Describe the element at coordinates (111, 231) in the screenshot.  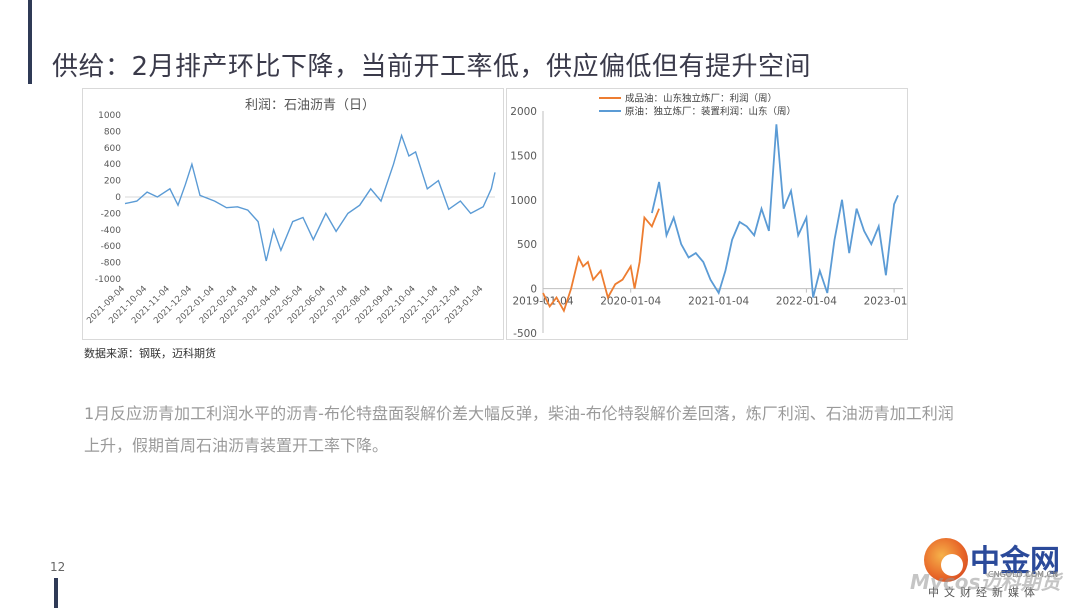
I see `y-tick-label: -400` at that location.